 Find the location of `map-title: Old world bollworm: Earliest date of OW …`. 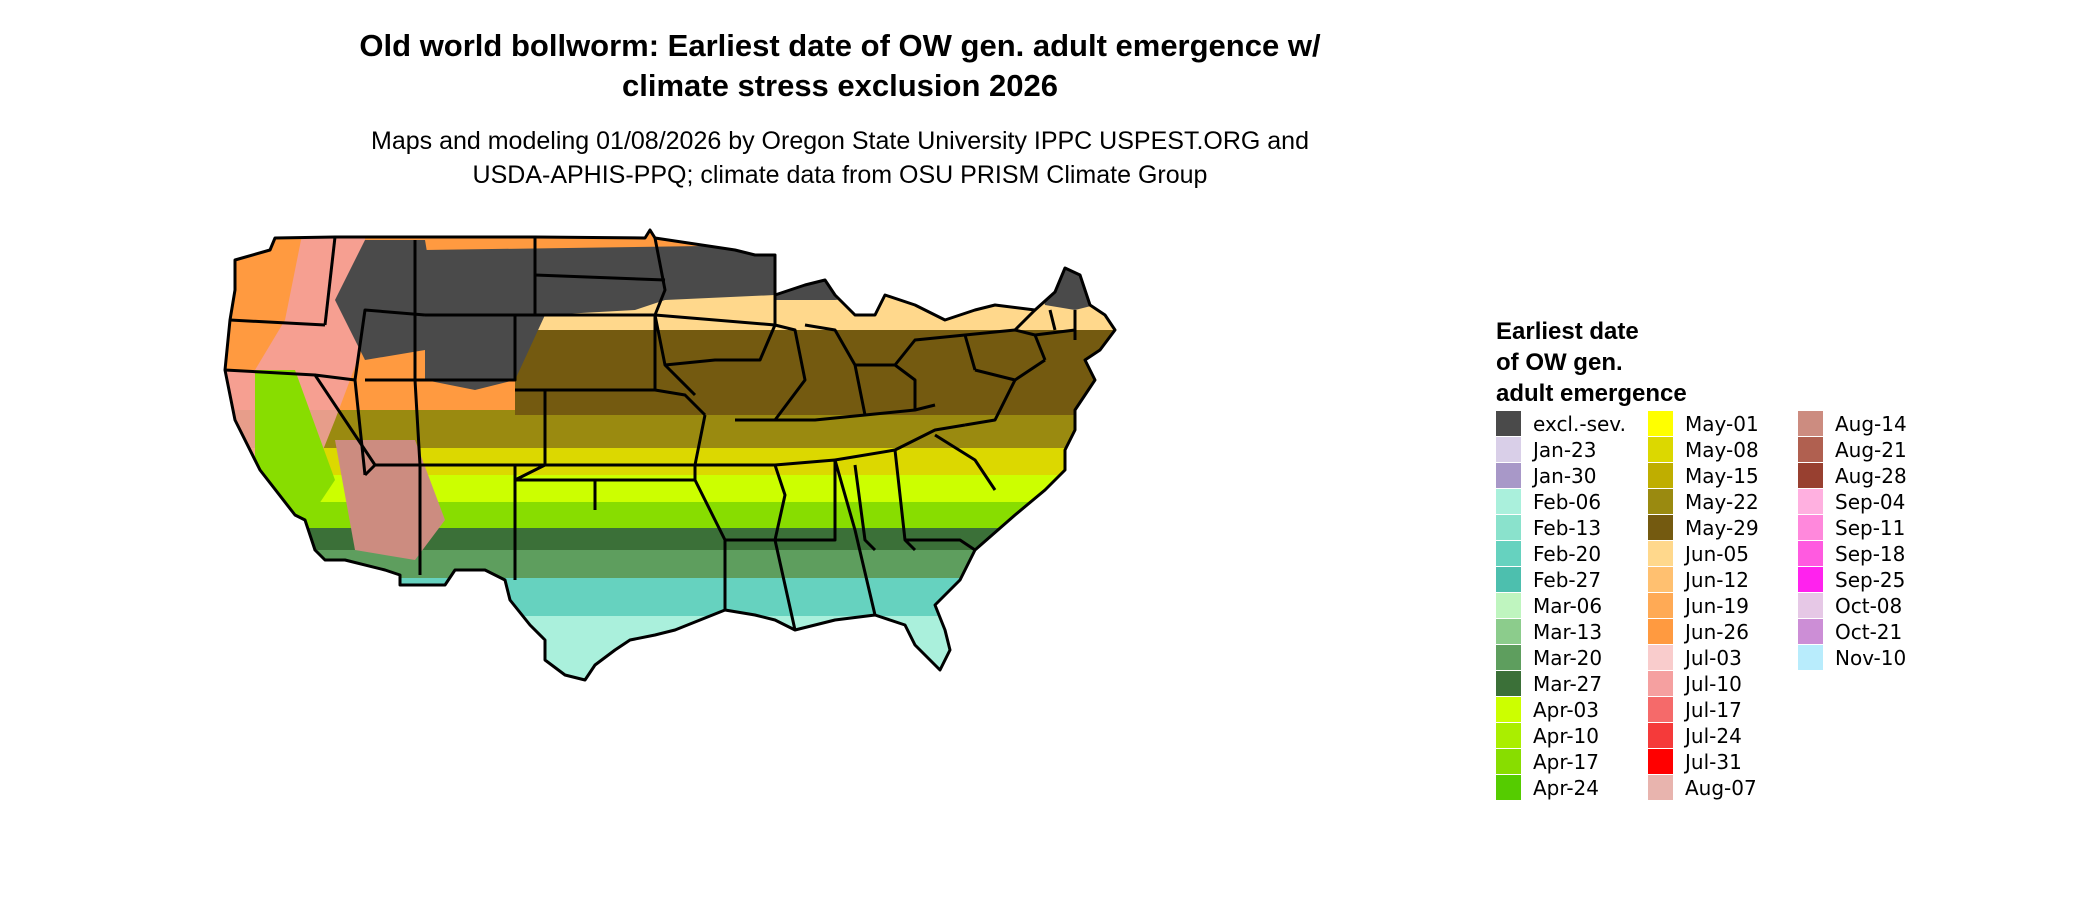

map-title: Old world bollworm: Earliest date of OW … is located at coordinates (840, 66).